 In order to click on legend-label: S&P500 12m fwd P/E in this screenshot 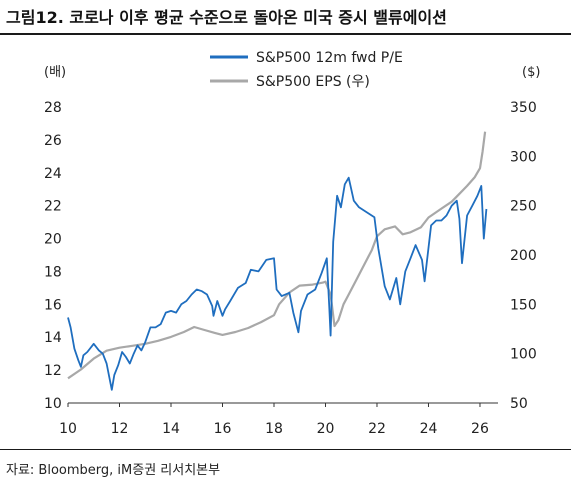, I will do `click(329, 58)`.